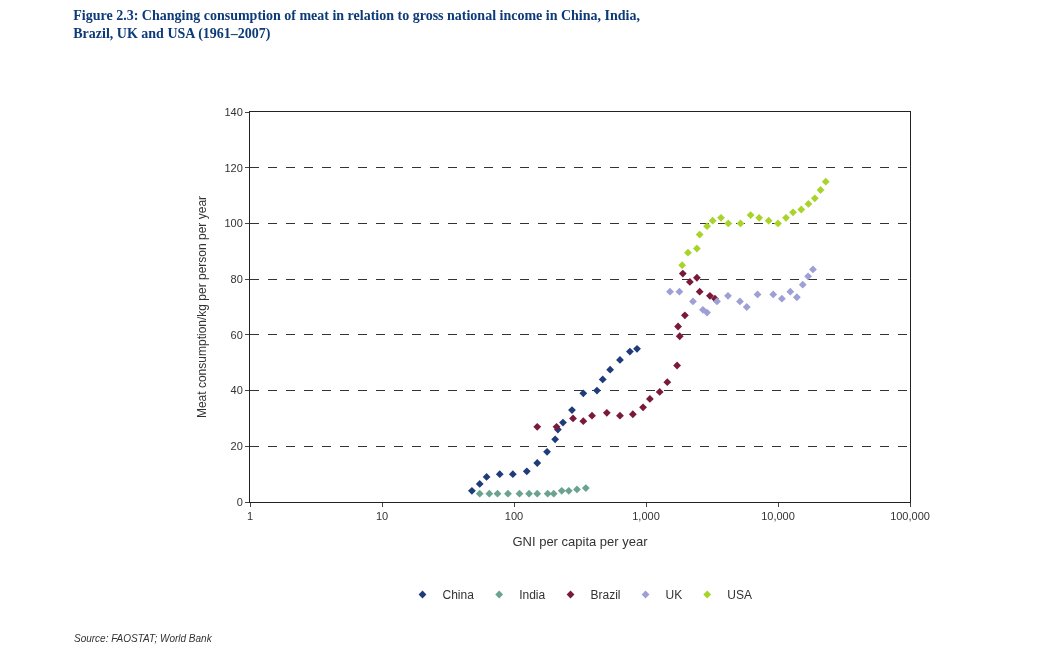 This screenshot has height=672, width=1047. I want to click on y-tick-label: 80, so click(236, 278).